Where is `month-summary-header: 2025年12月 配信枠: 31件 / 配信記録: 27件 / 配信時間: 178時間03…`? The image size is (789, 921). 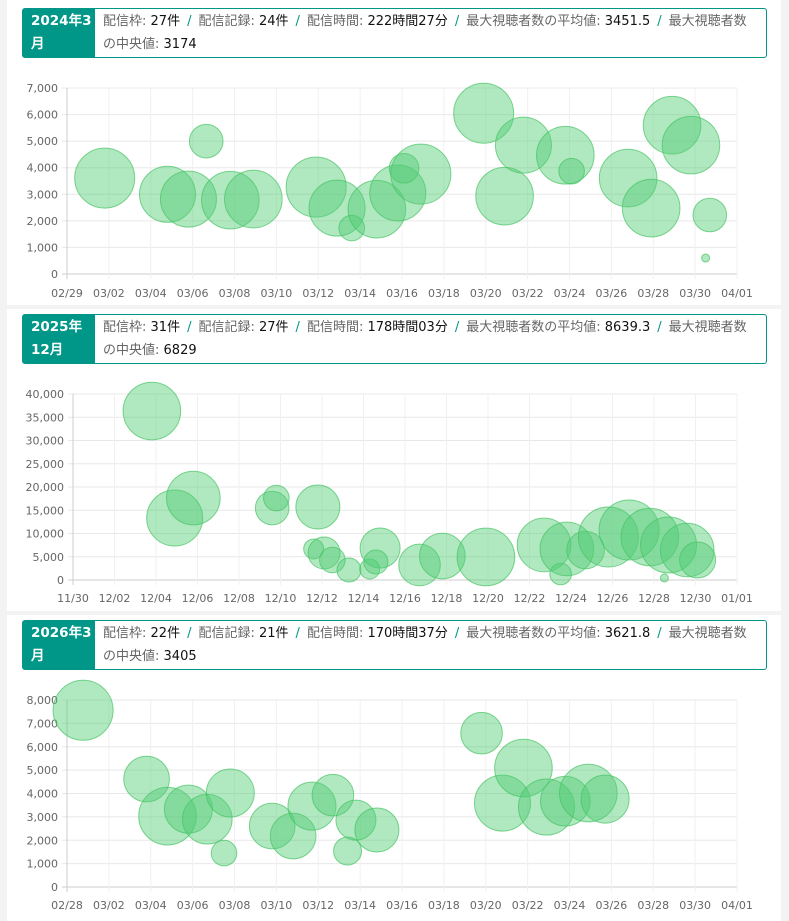 month-summary-header: 2025年12月 配信枠: 31件 / 配信記録: 27件 / 配信時間: 178時間03… is located at coordinates (394, 339).